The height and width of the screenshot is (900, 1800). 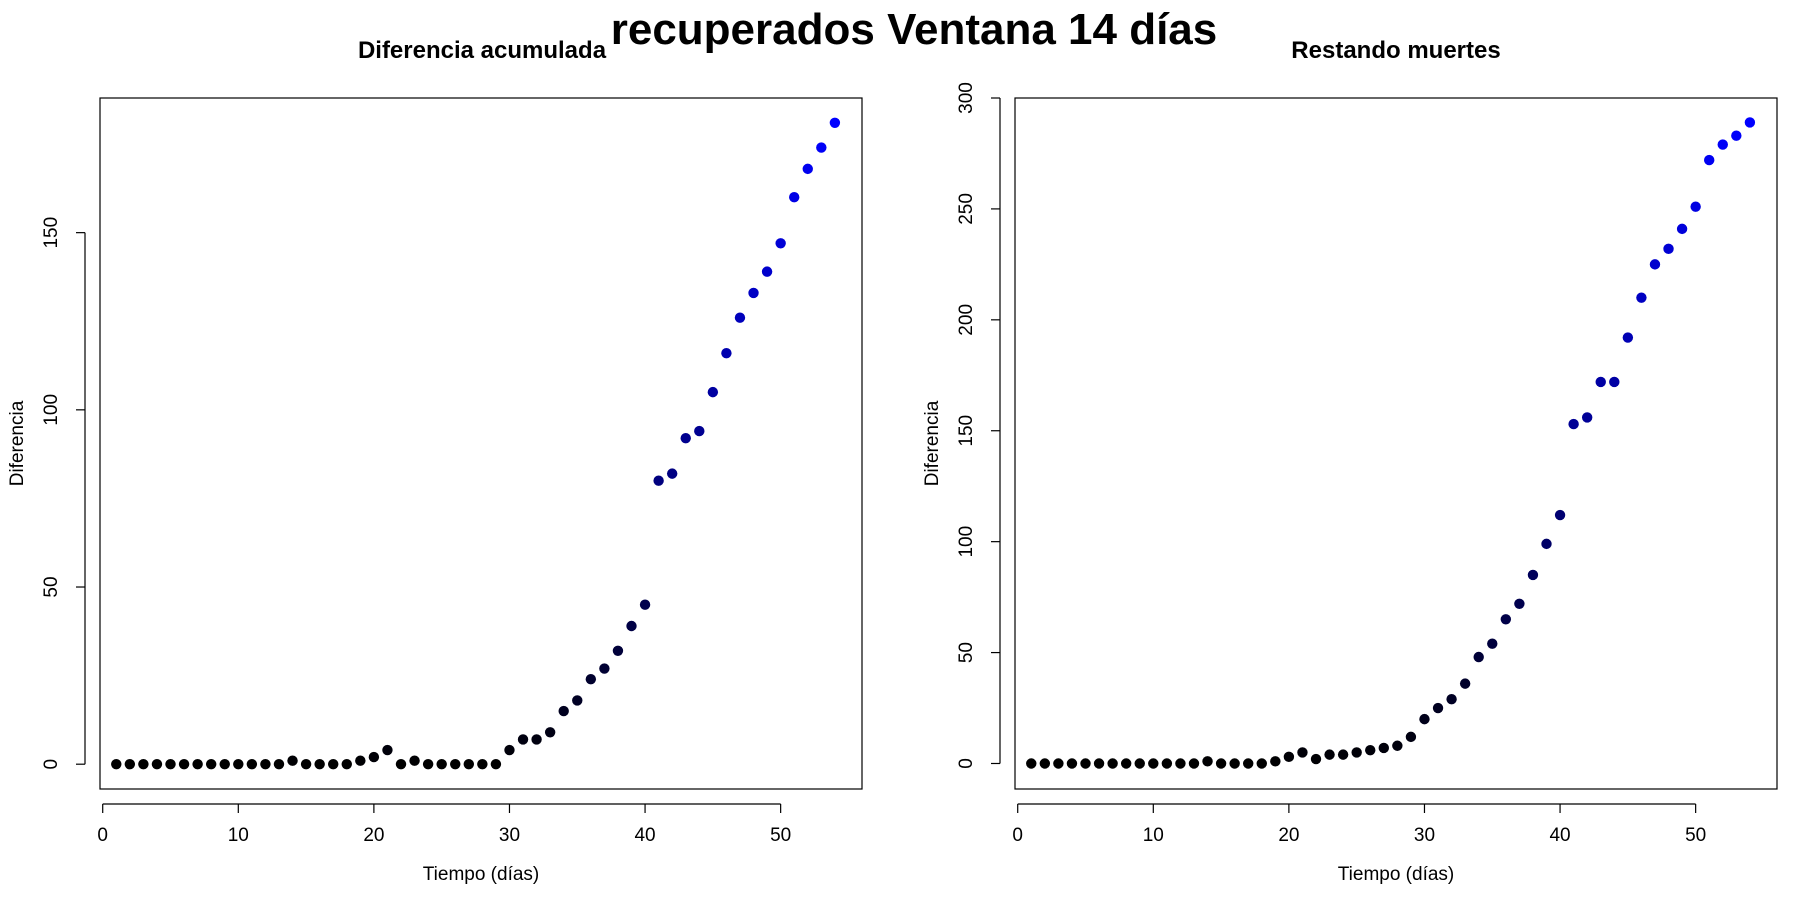 What do you see at coordinates (51, 233) in the screenshot?
I see `y-tick-label: 150` at bounding box center [51, 233].